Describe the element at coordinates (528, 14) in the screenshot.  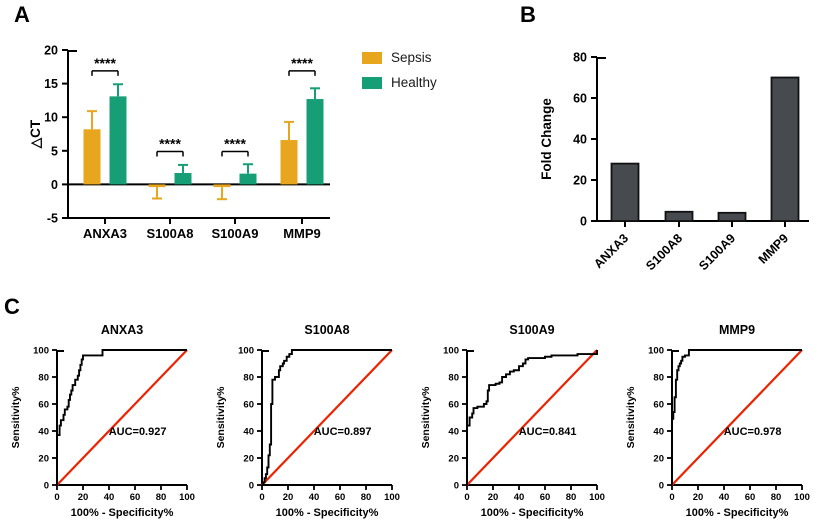
I see `panel-b-label: B` at that location.